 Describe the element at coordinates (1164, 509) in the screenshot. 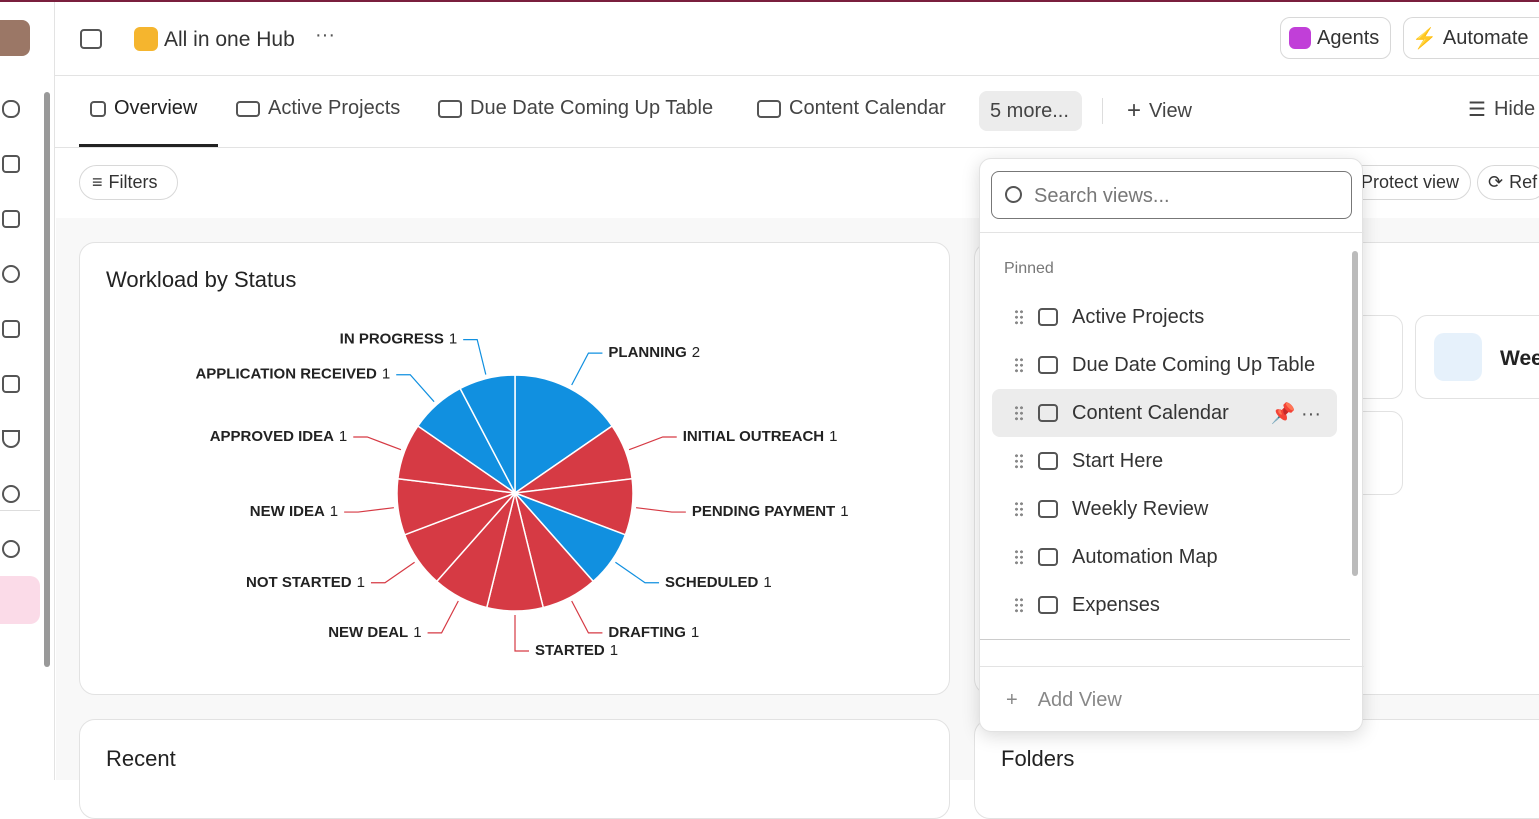

I see `view-item: Weekly Review` at that location.